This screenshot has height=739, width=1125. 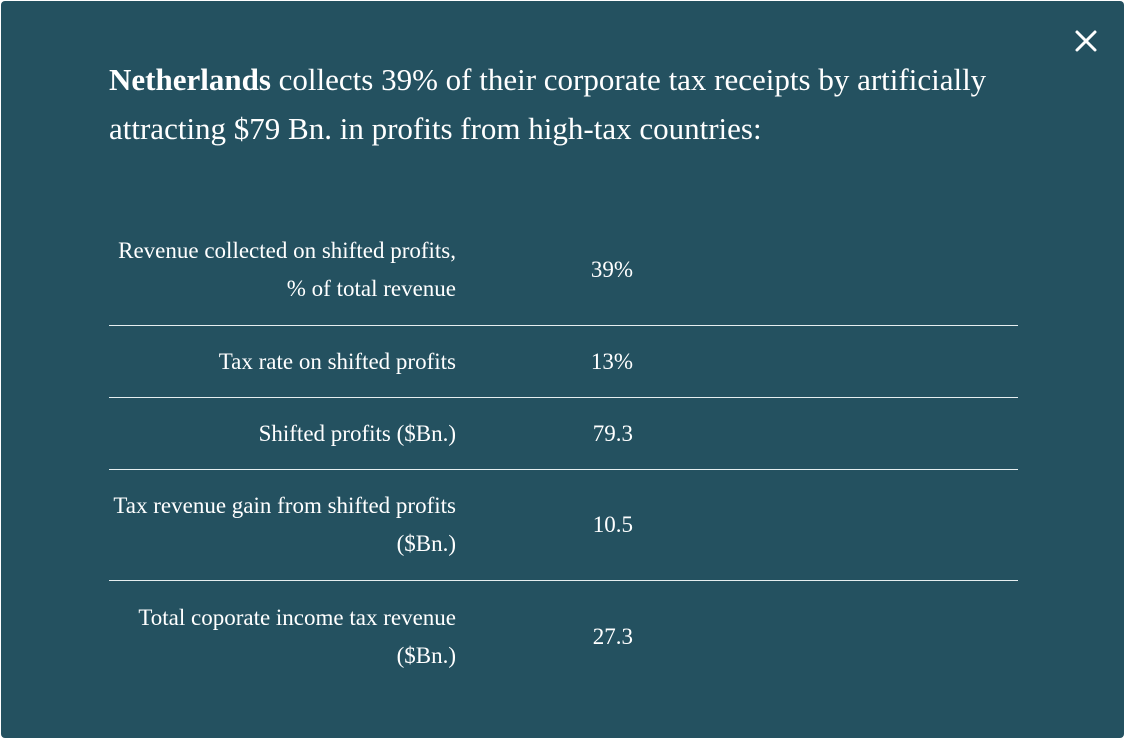 I want to click on stat-value: 27.3, so click(x=612, y=636).